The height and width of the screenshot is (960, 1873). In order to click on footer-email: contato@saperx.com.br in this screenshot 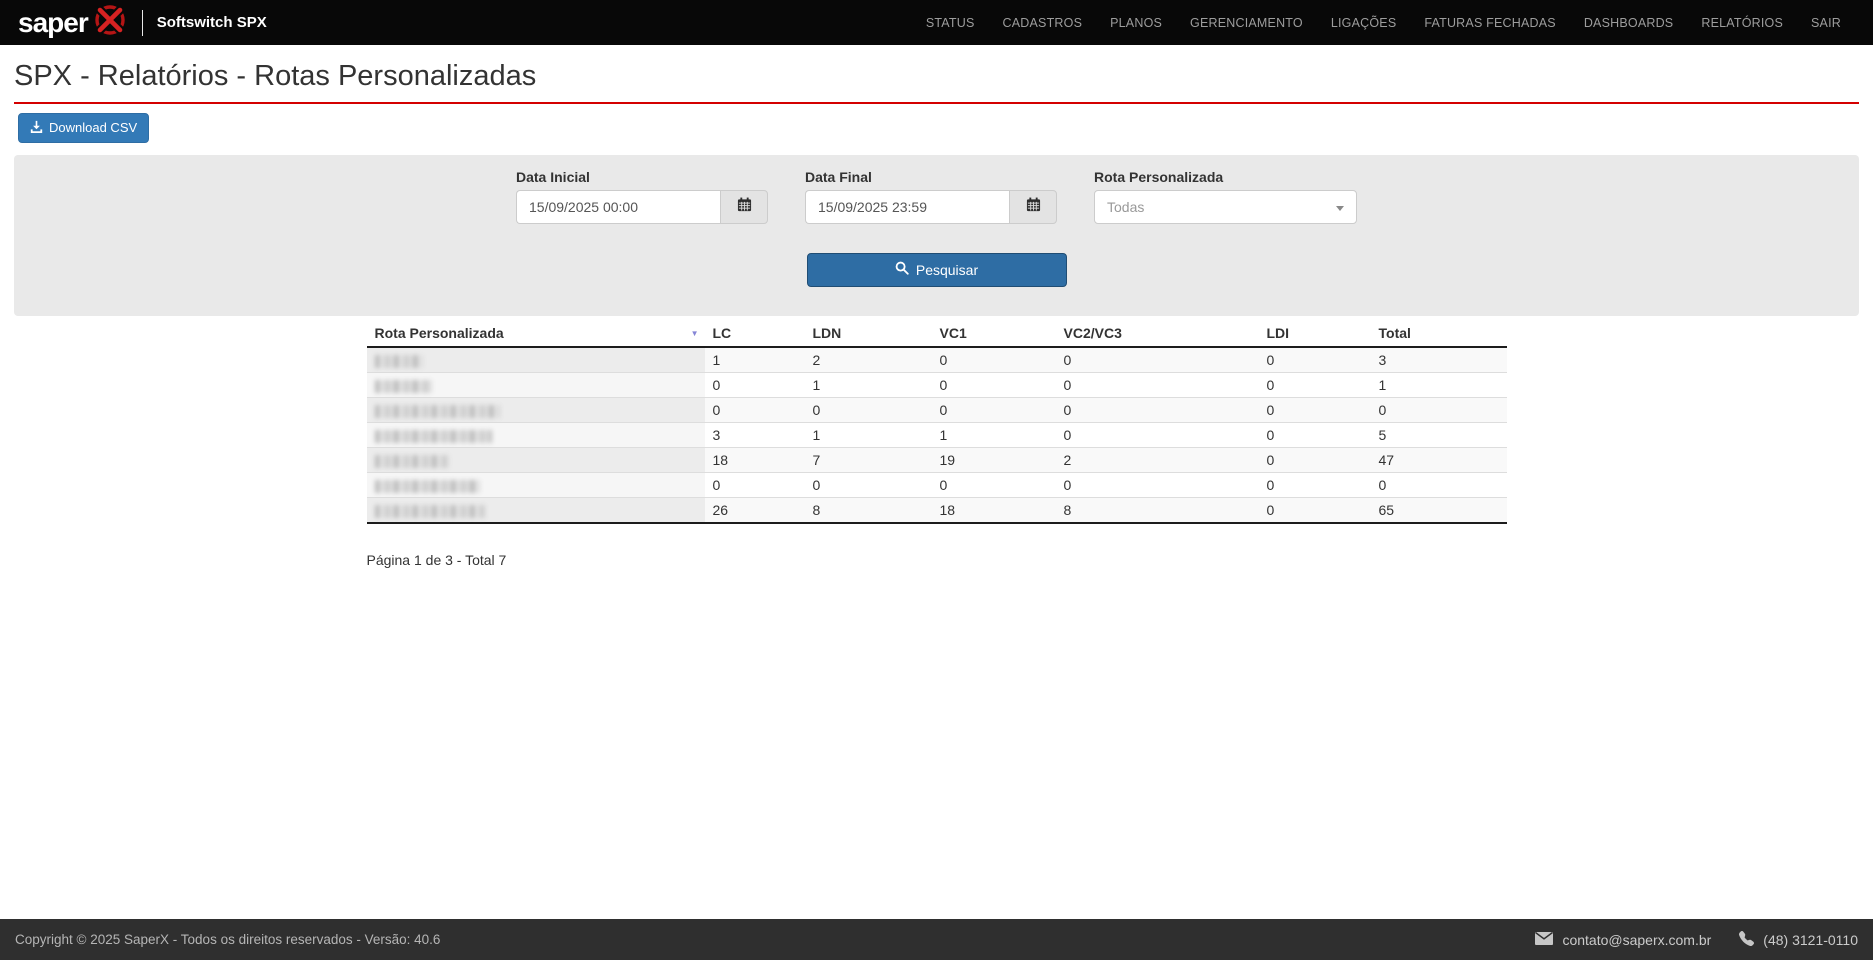, I will do `click(1623, 939)`.